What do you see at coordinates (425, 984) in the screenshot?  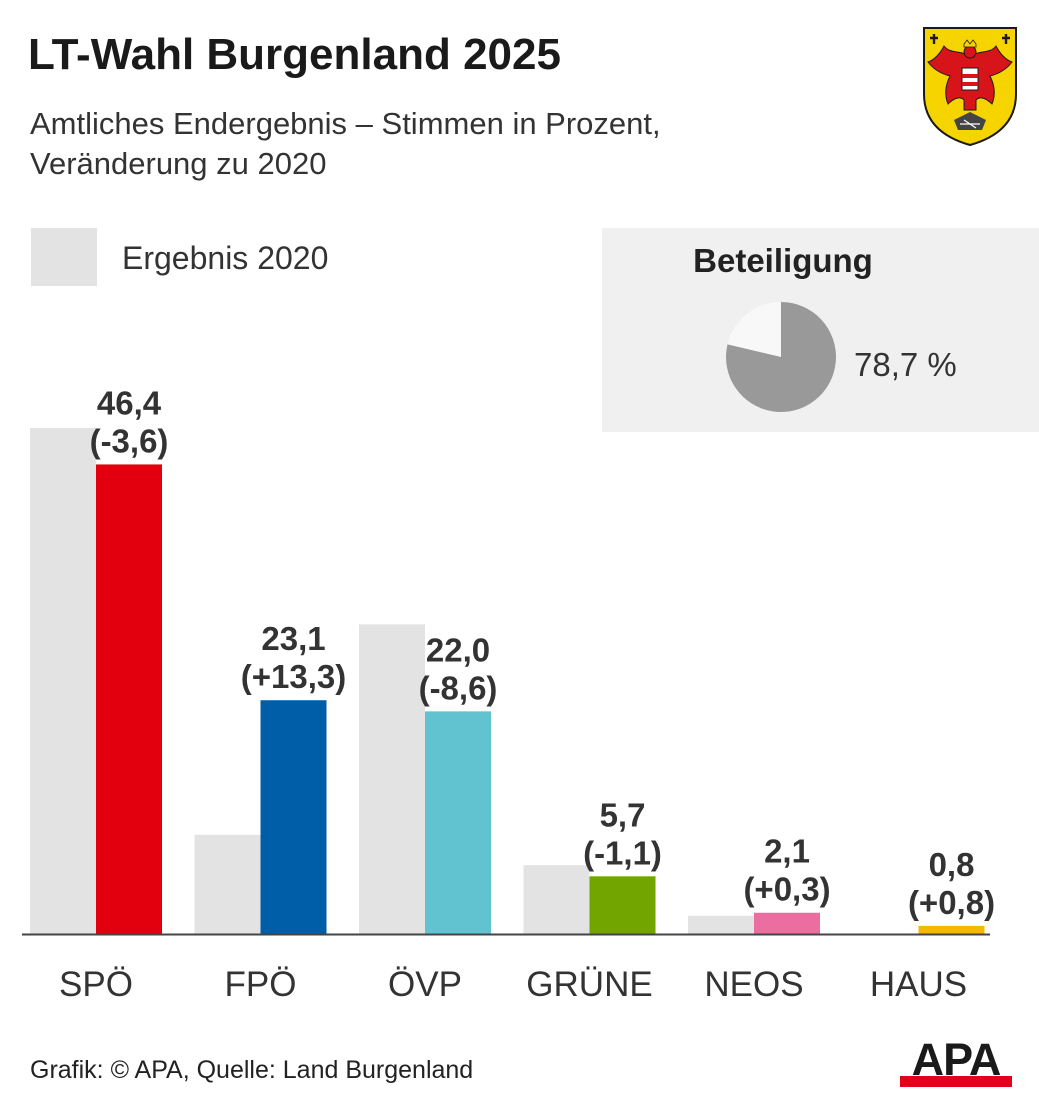 I see `category-label-övp: ÖVP` at bounding box center [425, 984].